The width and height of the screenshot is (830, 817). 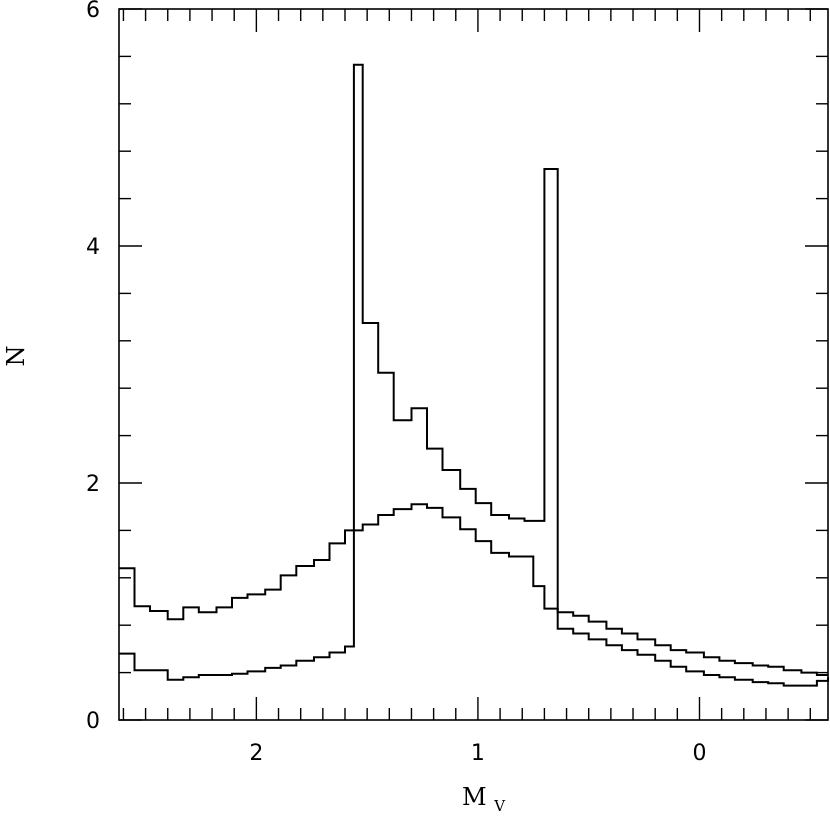 I want to click on y-axis-label: N, so click(x=16, y=356).